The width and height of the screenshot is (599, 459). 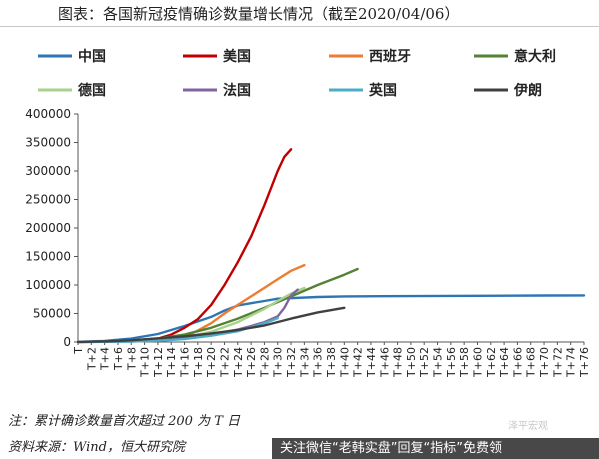 I want to click on x-tick-label: T+30, so click(x=278, y=362).